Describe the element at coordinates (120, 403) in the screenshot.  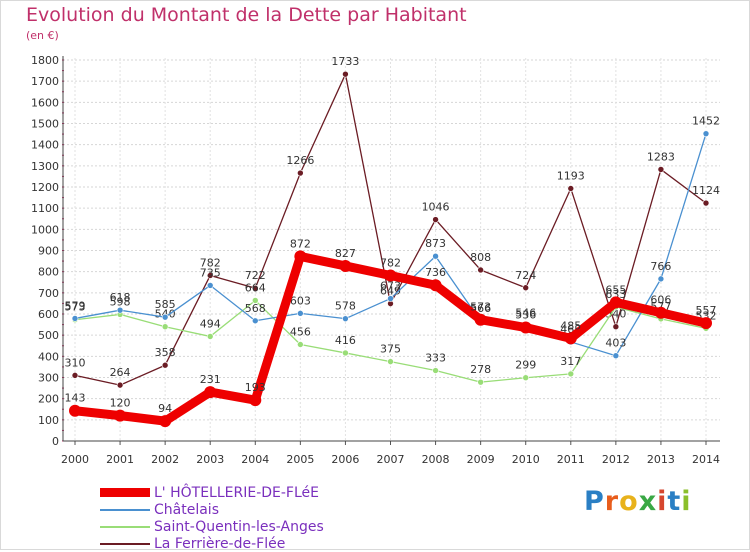
I see `data-label-l-hotellerie-de-flee: 120` at that location.